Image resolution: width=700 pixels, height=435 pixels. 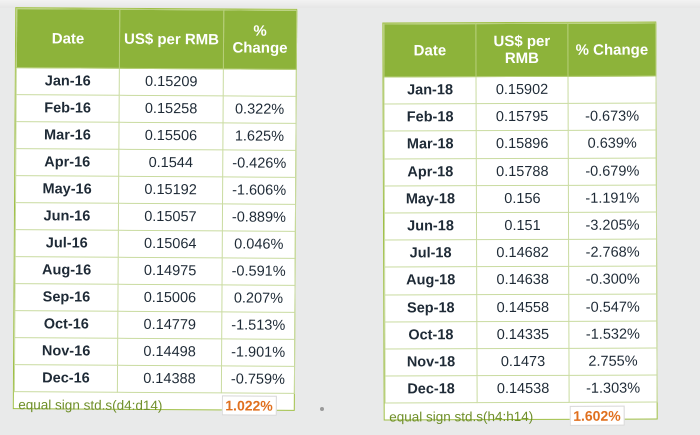 What do you see at coordinates (259, 190) in the screenshot?
I see `cell-percent-change: -1.606%` at bounding box center [259, 190].